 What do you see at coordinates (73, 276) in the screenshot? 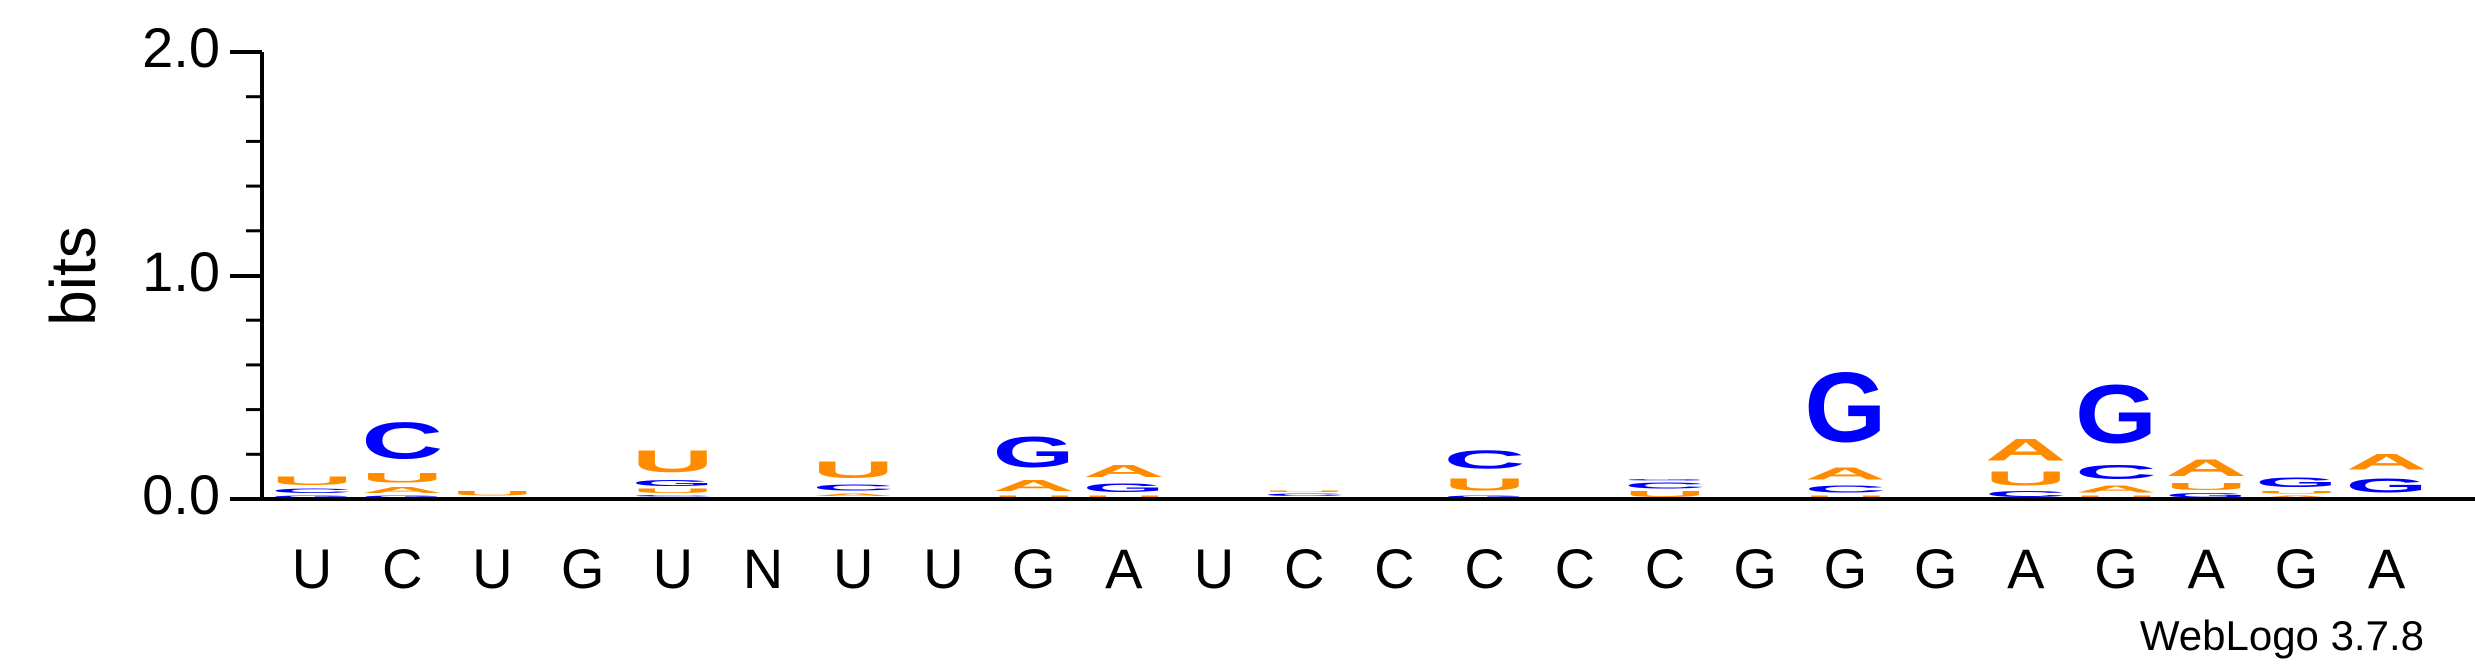
I see `y-axis-label: bits` at bounding box center [73, 276].